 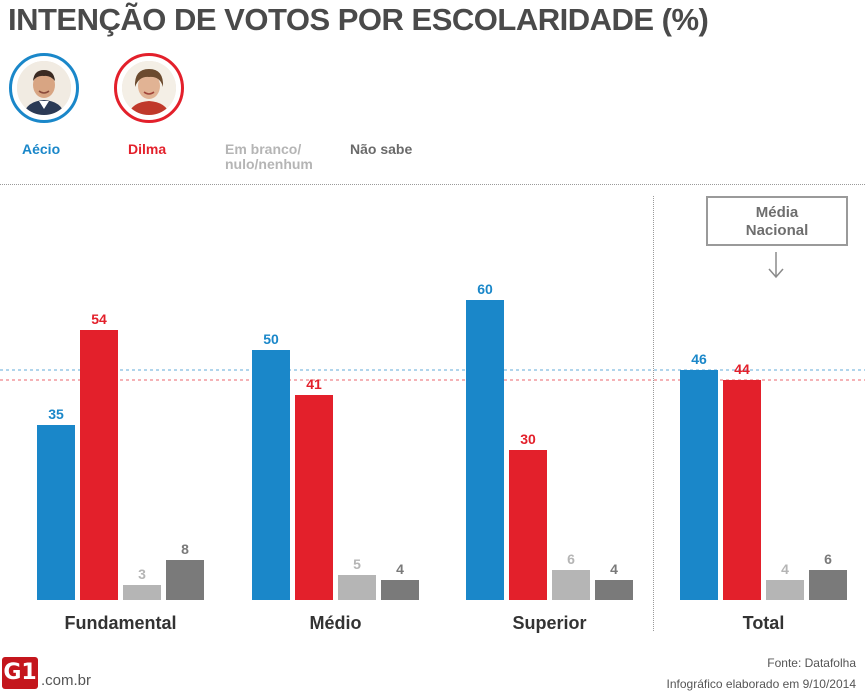 What do you see at coordinates (699, 359) in the screenshot?
I see `value-label-total-aecio: 46` at bounding box center [699, 359].